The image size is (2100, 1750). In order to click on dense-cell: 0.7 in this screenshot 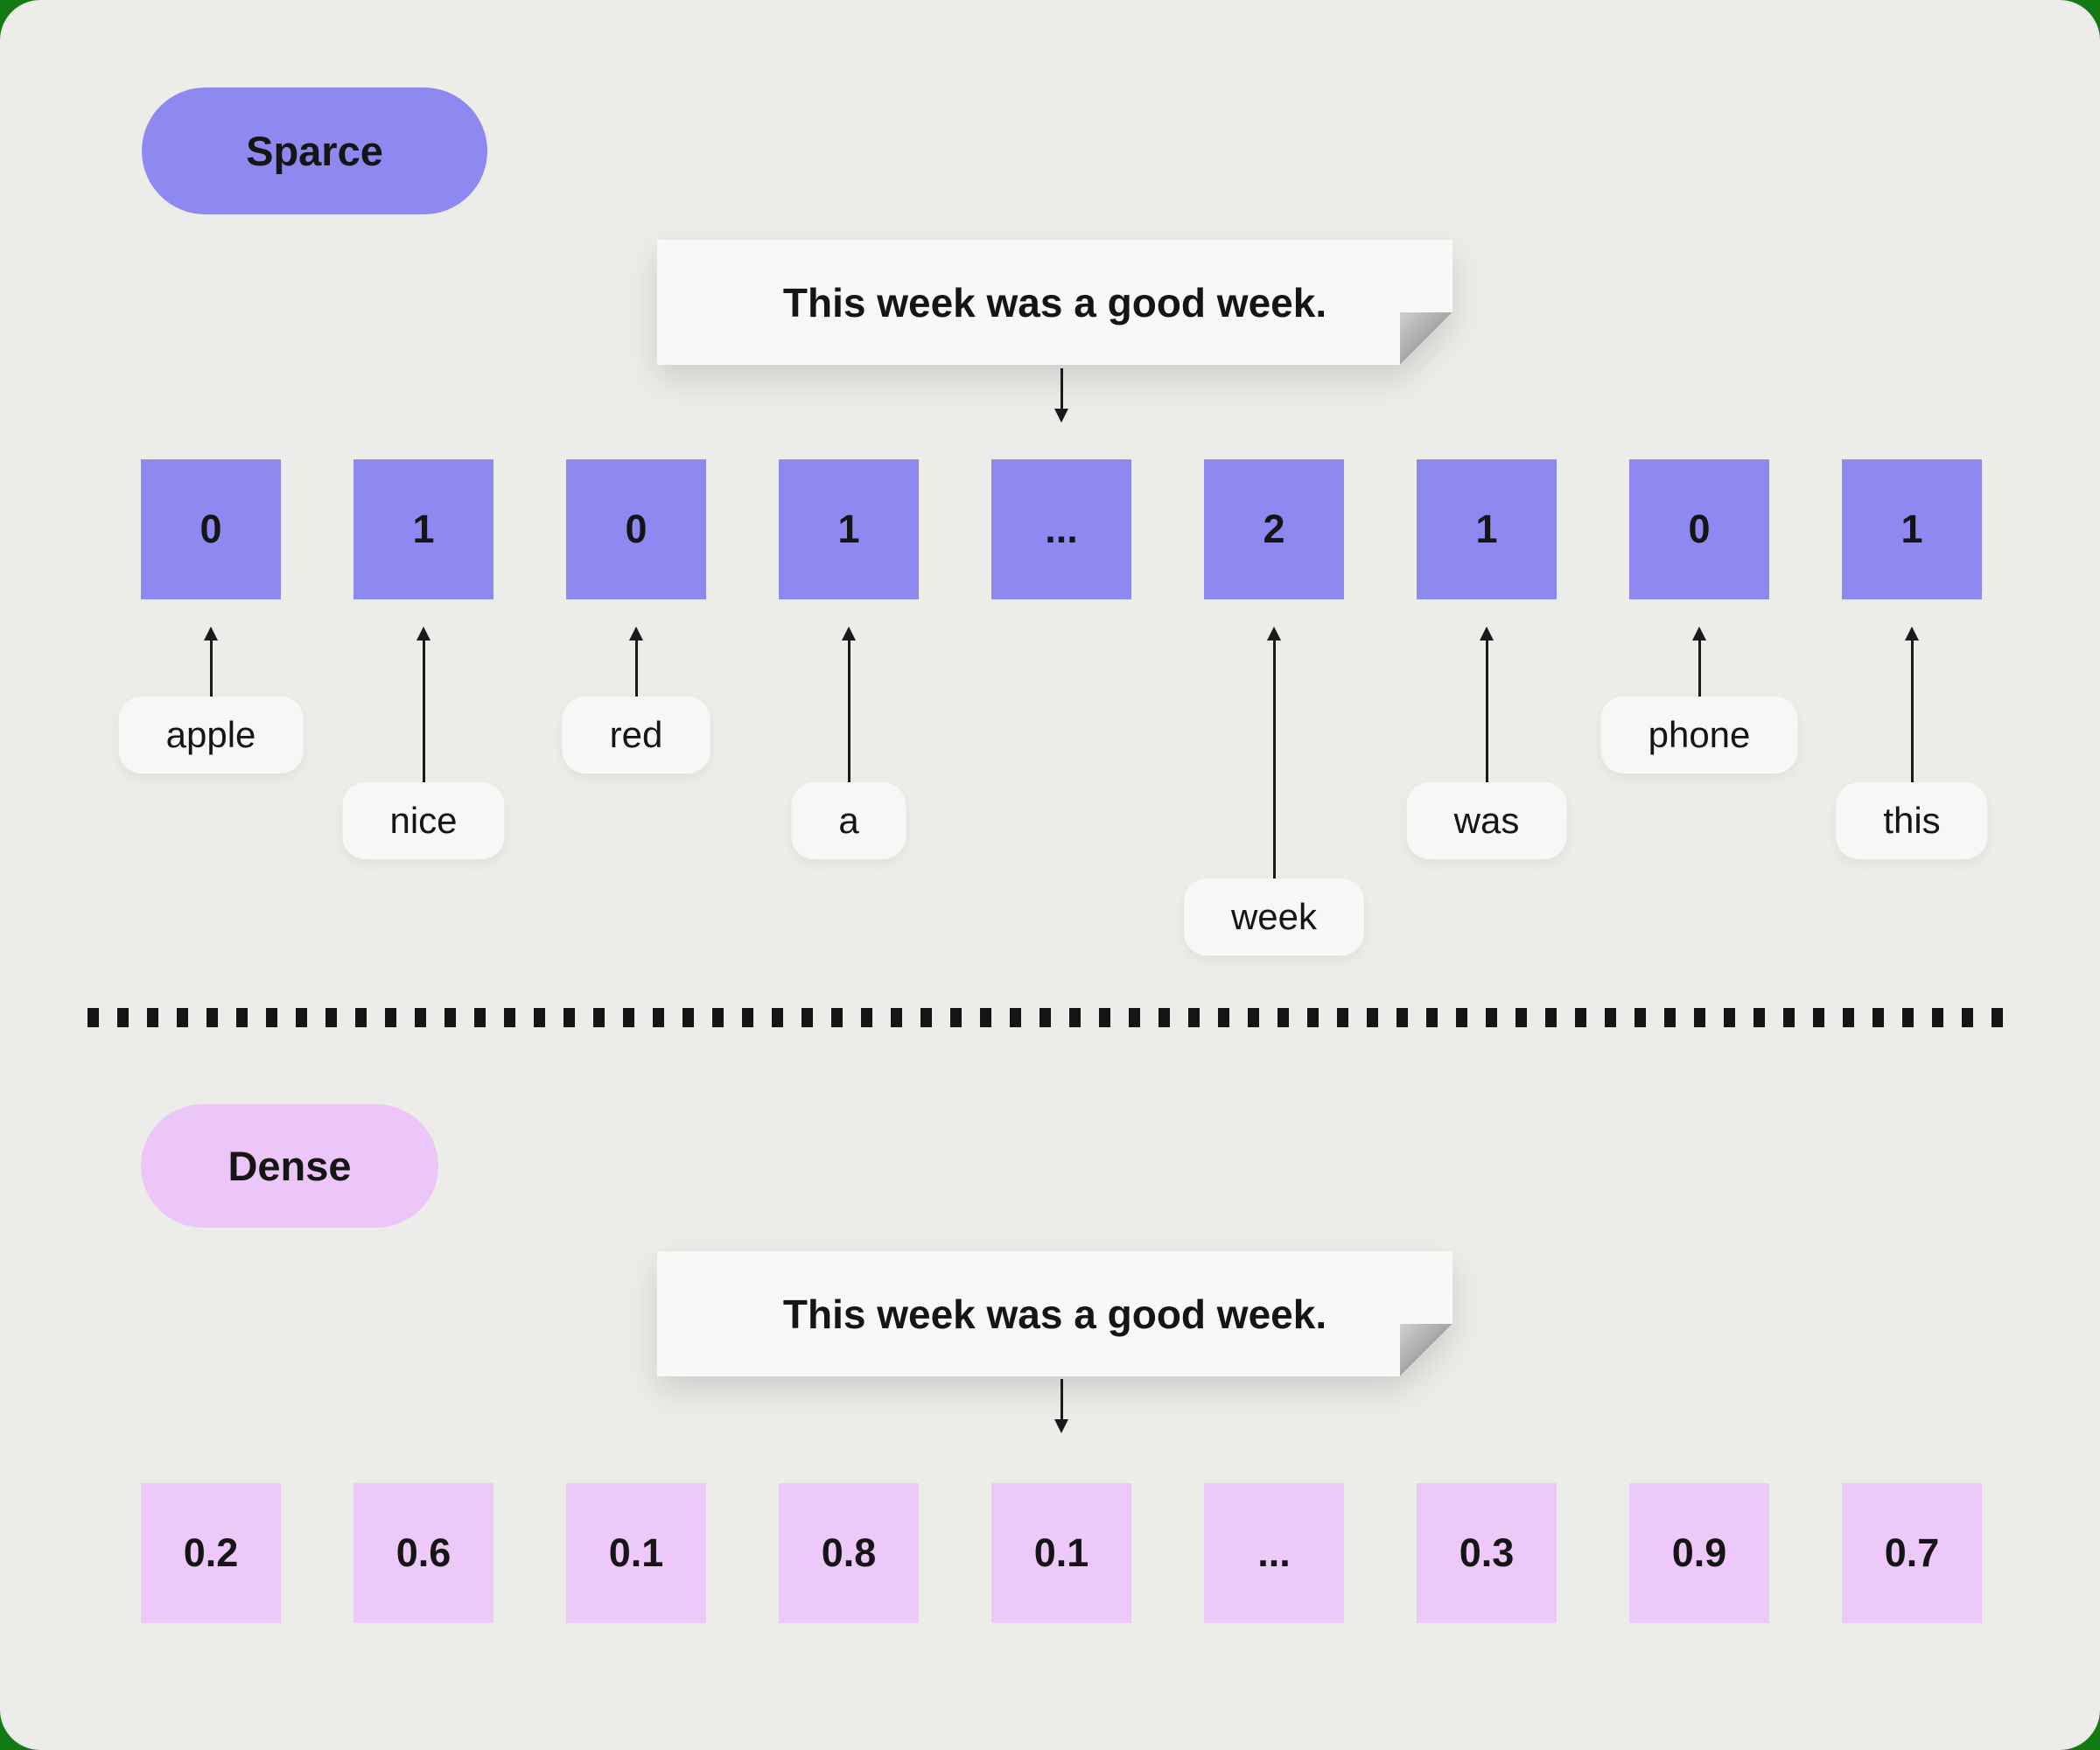, I will do `click(1912, 1553)`.